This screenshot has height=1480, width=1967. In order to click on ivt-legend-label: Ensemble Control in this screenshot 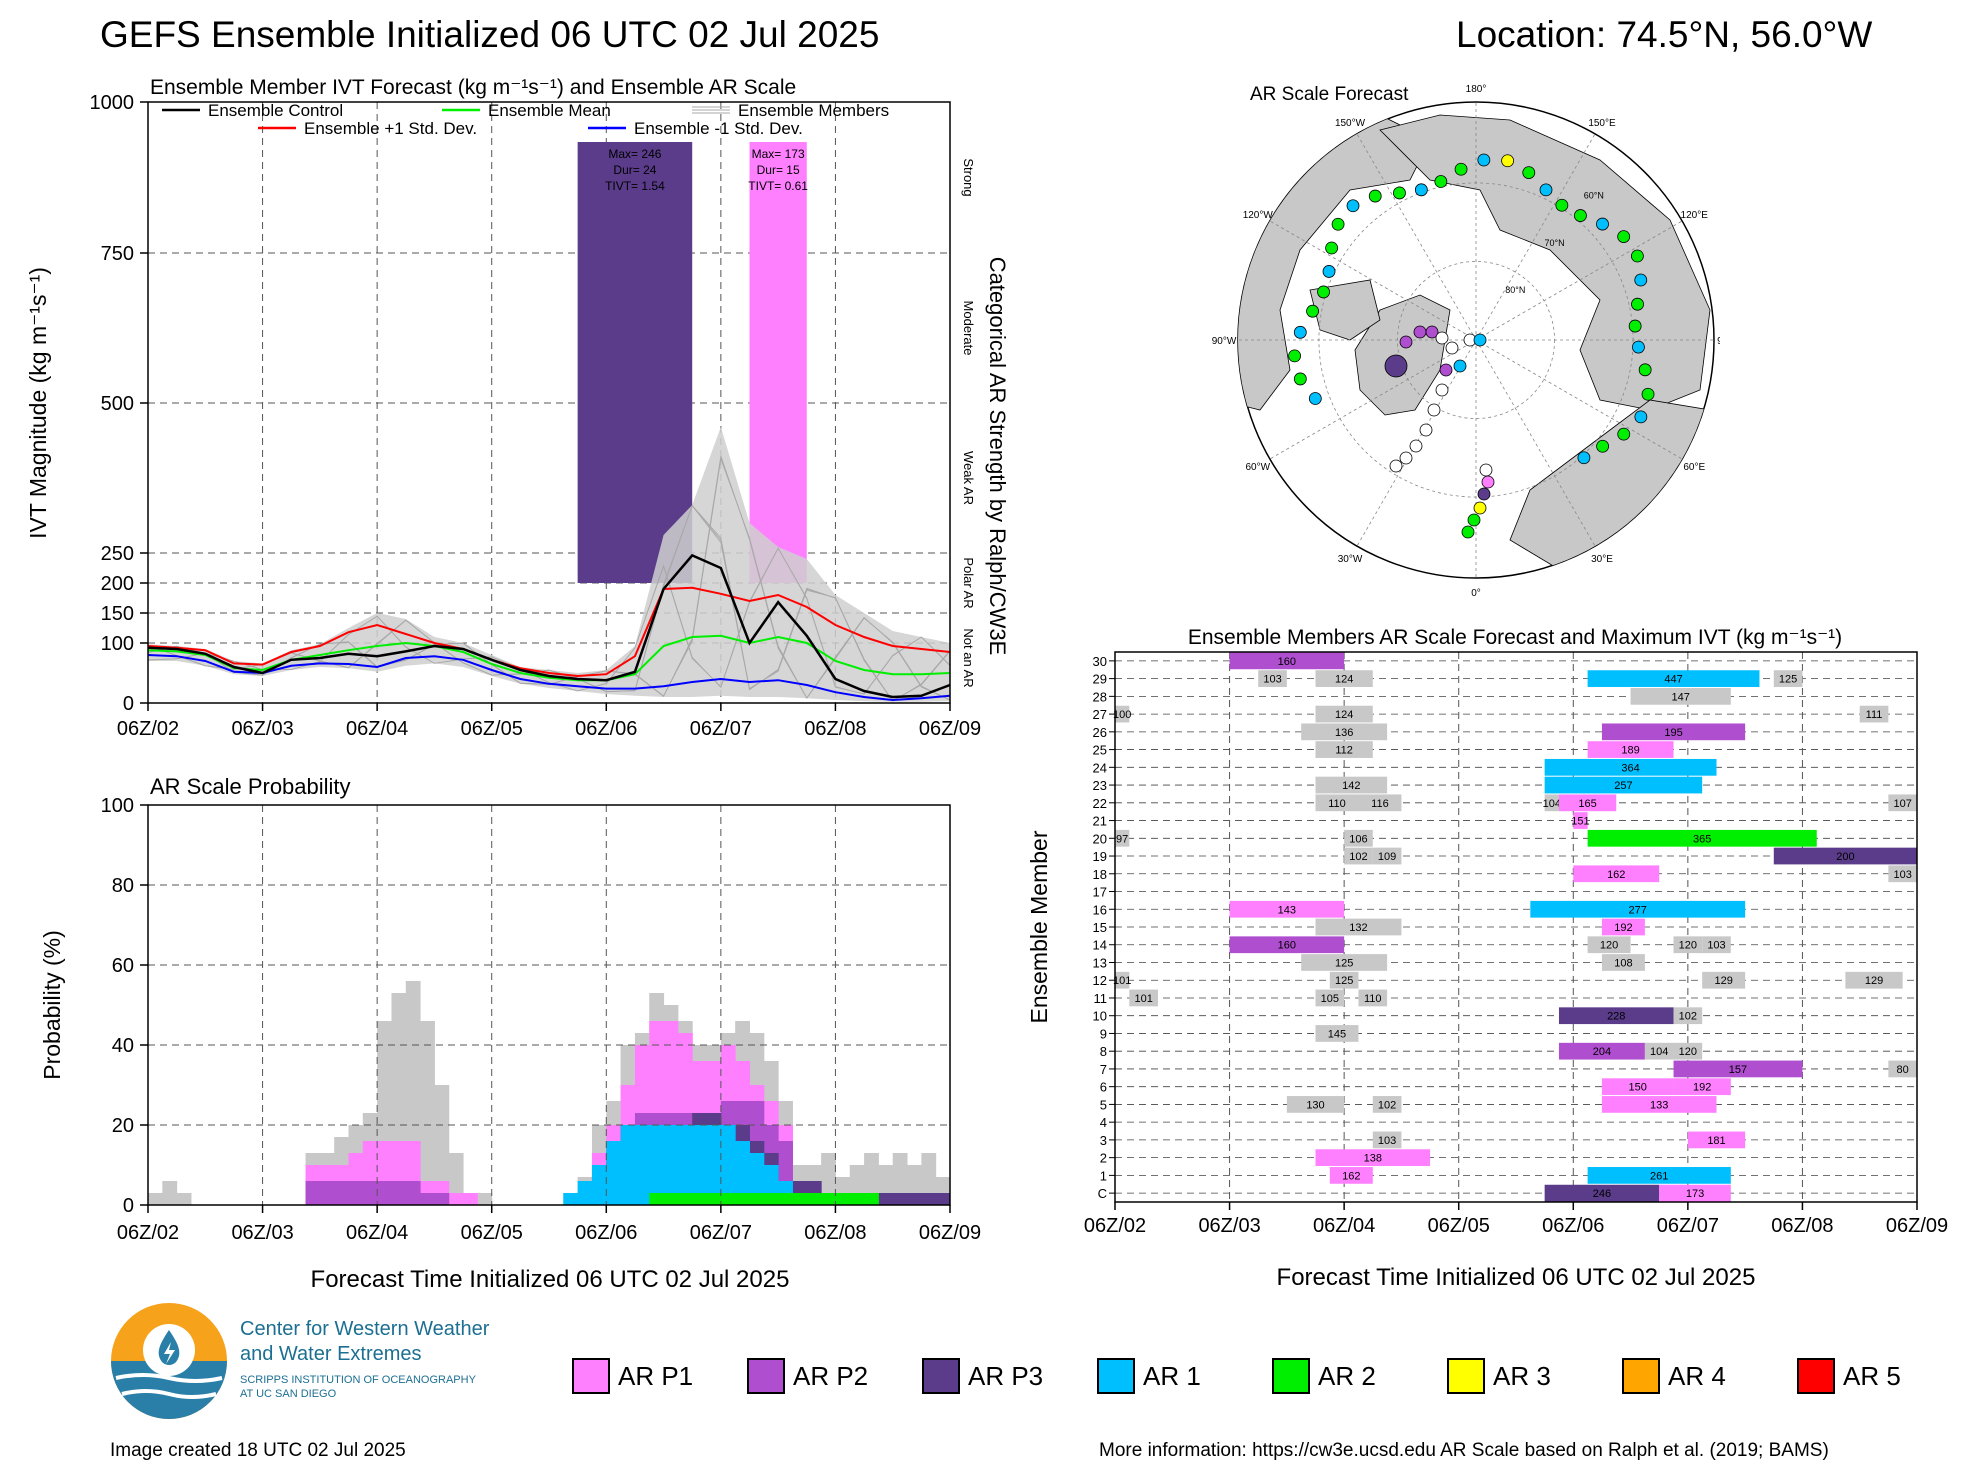, I will do `click(275, 110)`.